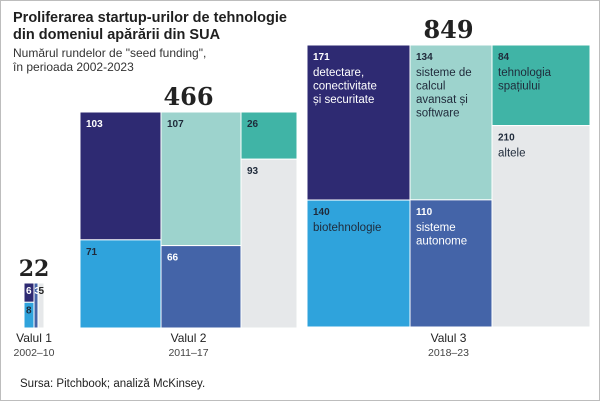 Image resolution: width=600 pixels, height=401 pixels. I want to click on cell-category-label: biotehnologie, so click(347, 228).